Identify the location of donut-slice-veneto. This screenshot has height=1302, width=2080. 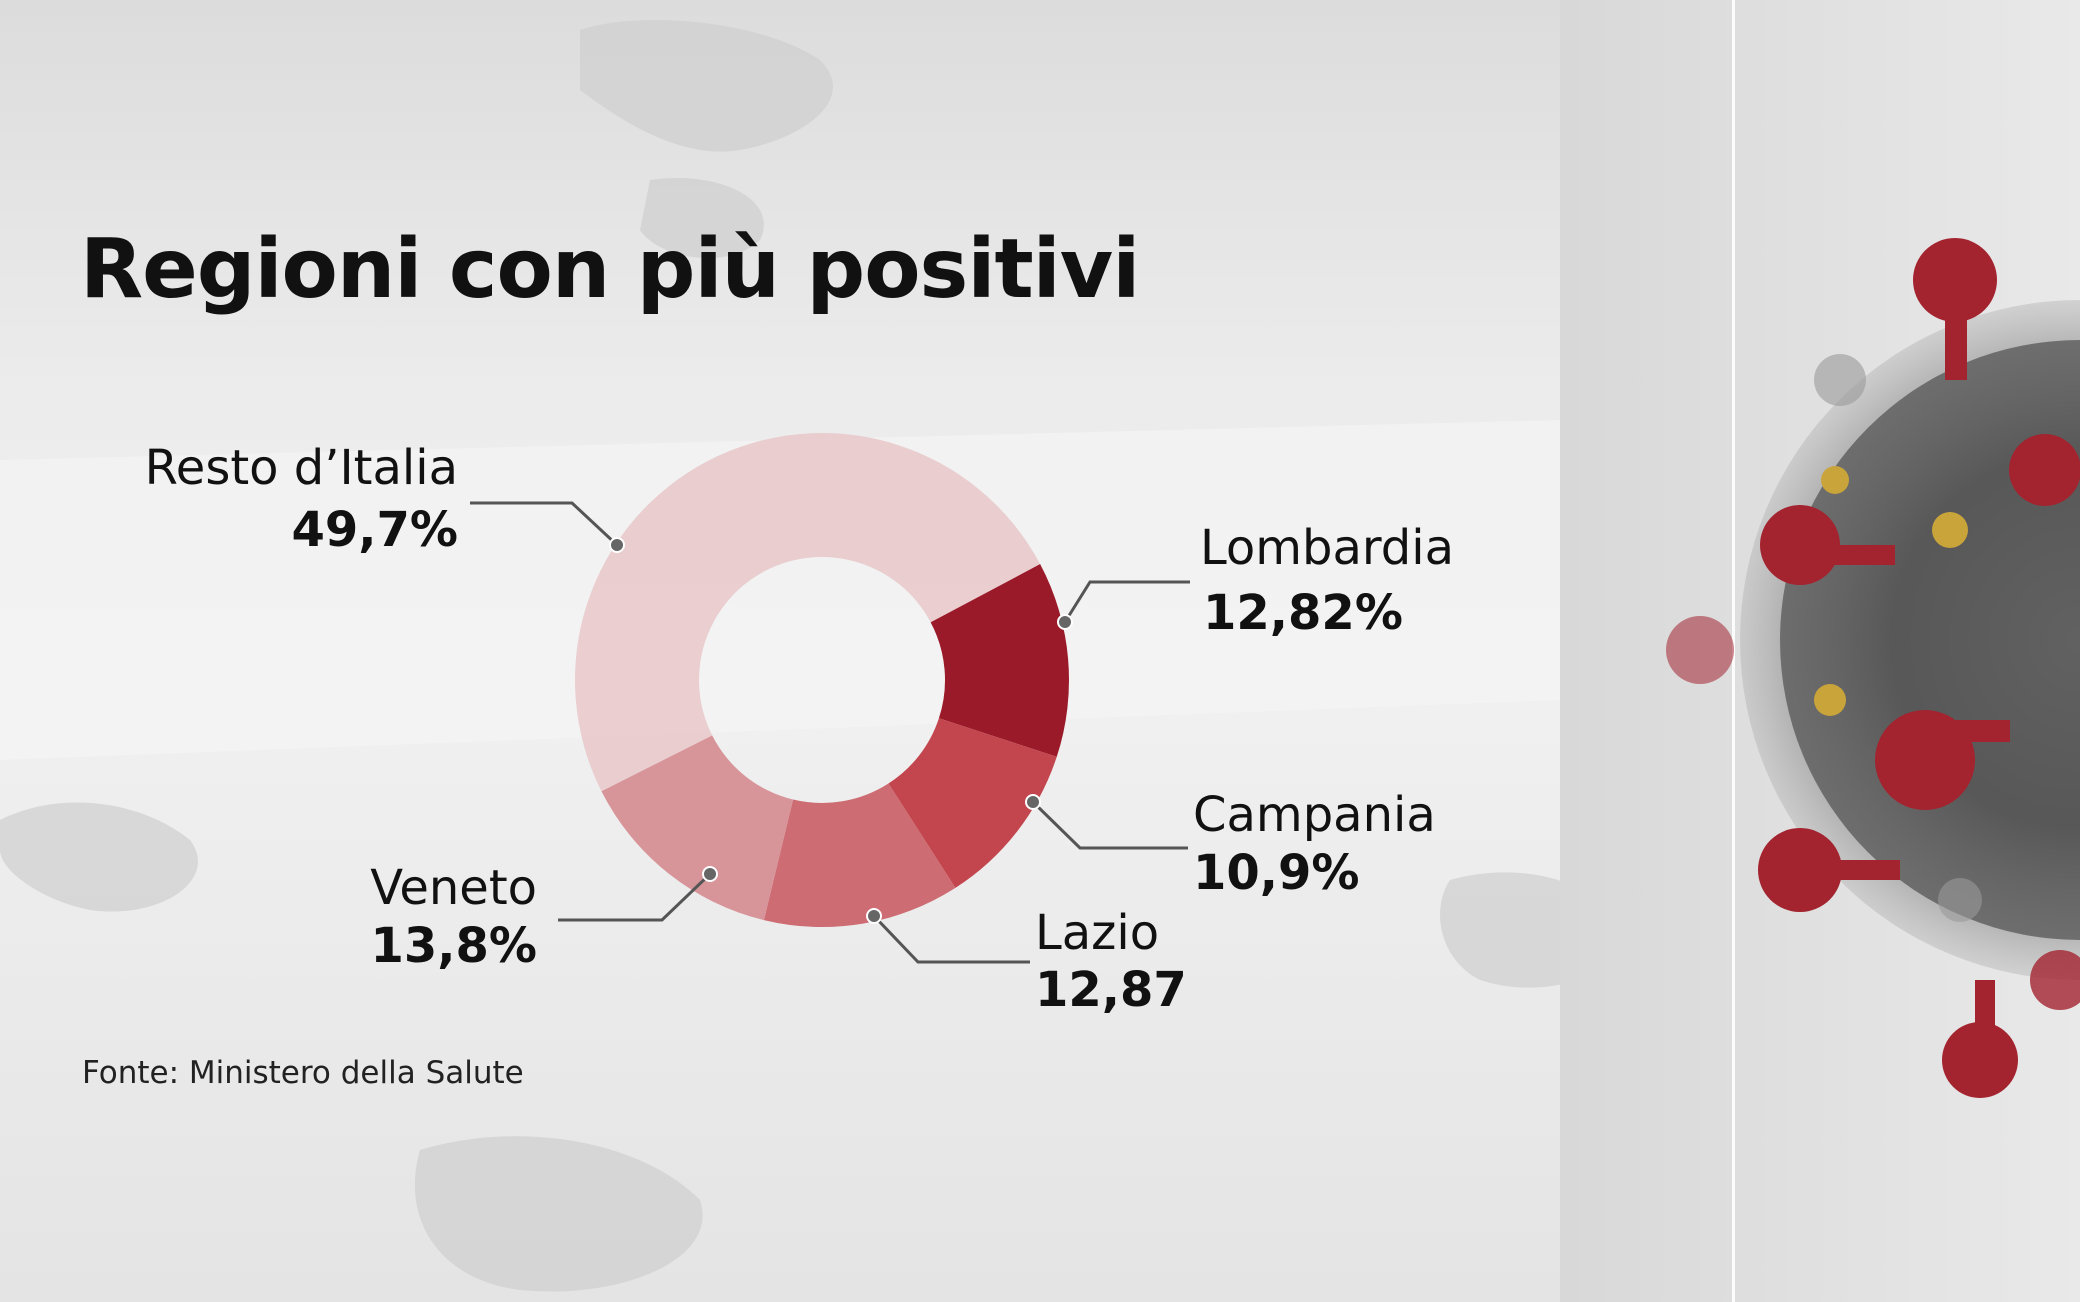
(697, 828).